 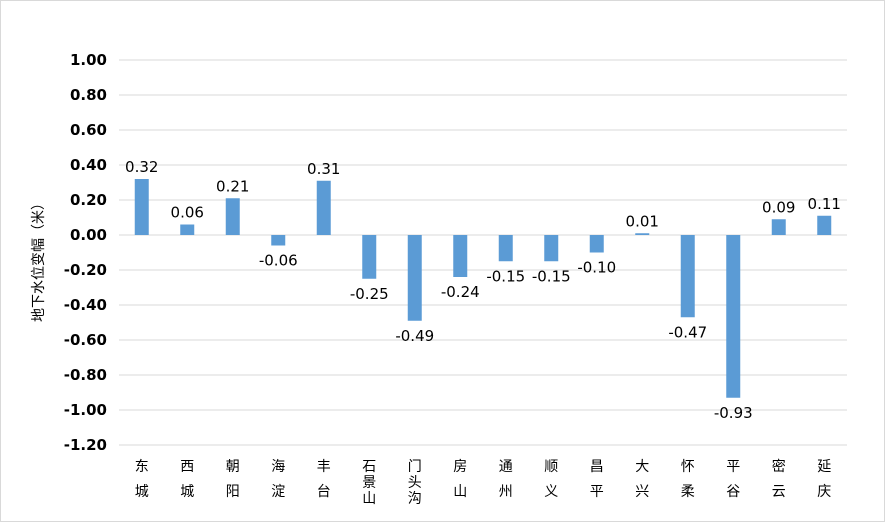 What do you see at coordinates (233, 479) in the screenshot?
I see `x-category-label: 朝阳` at bounding box center [233, 479].